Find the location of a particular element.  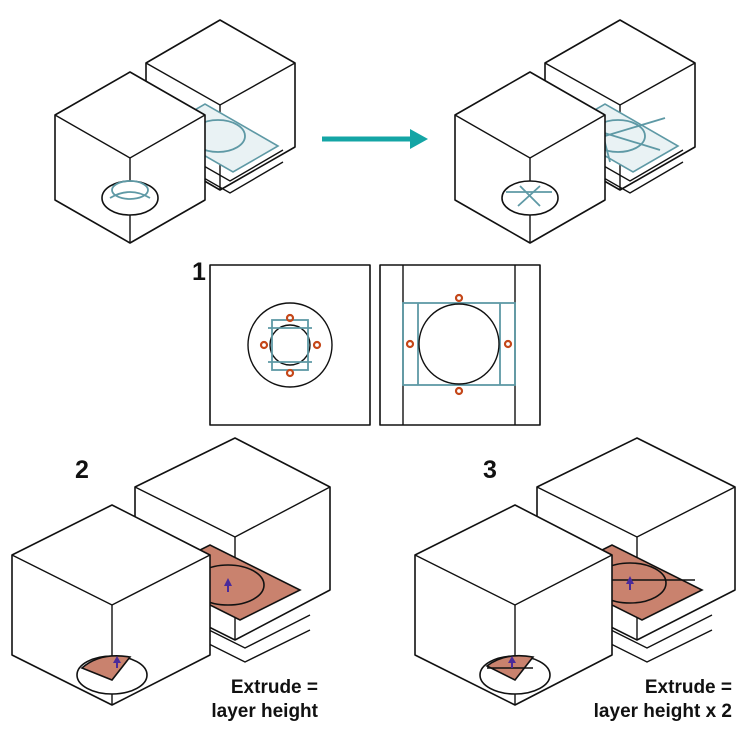

model-before is located at coordinates (175, 131).